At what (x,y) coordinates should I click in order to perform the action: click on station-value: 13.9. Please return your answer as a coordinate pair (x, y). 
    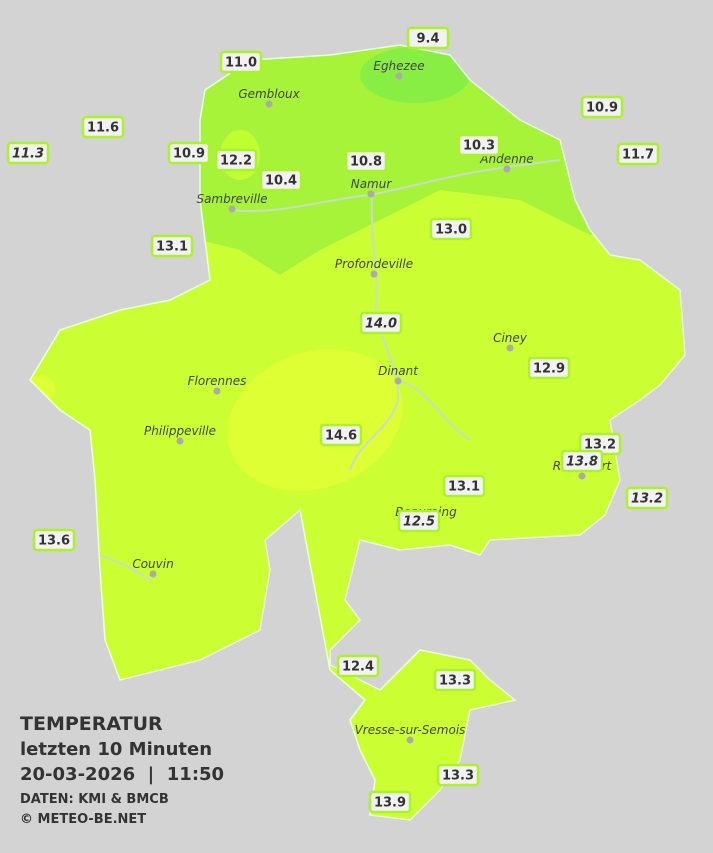
    Looking at the image, I should click on (390, 803).